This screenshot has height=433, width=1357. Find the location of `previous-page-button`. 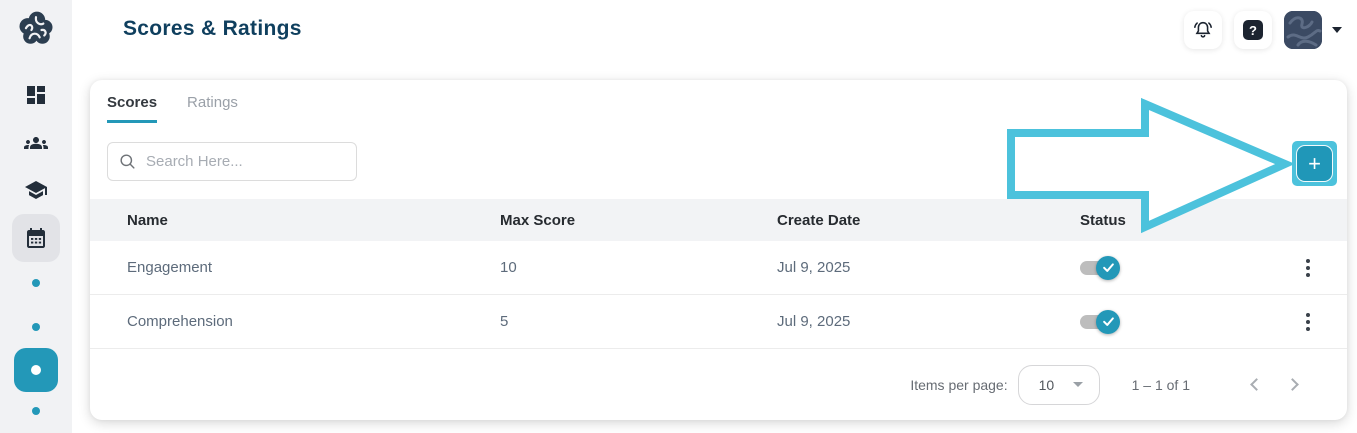

previous-page-button is located at coordinates (1256, 385).